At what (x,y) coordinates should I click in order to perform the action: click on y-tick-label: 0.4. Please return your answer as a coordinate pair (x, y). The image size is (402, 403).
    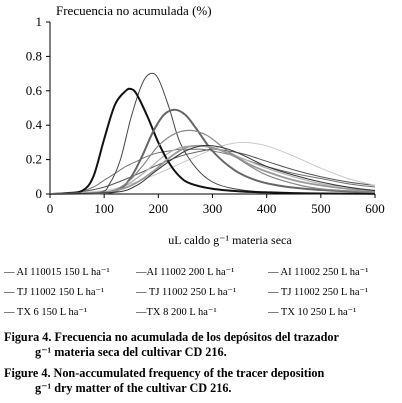
    Looking at the image, I should click on (34, 124).